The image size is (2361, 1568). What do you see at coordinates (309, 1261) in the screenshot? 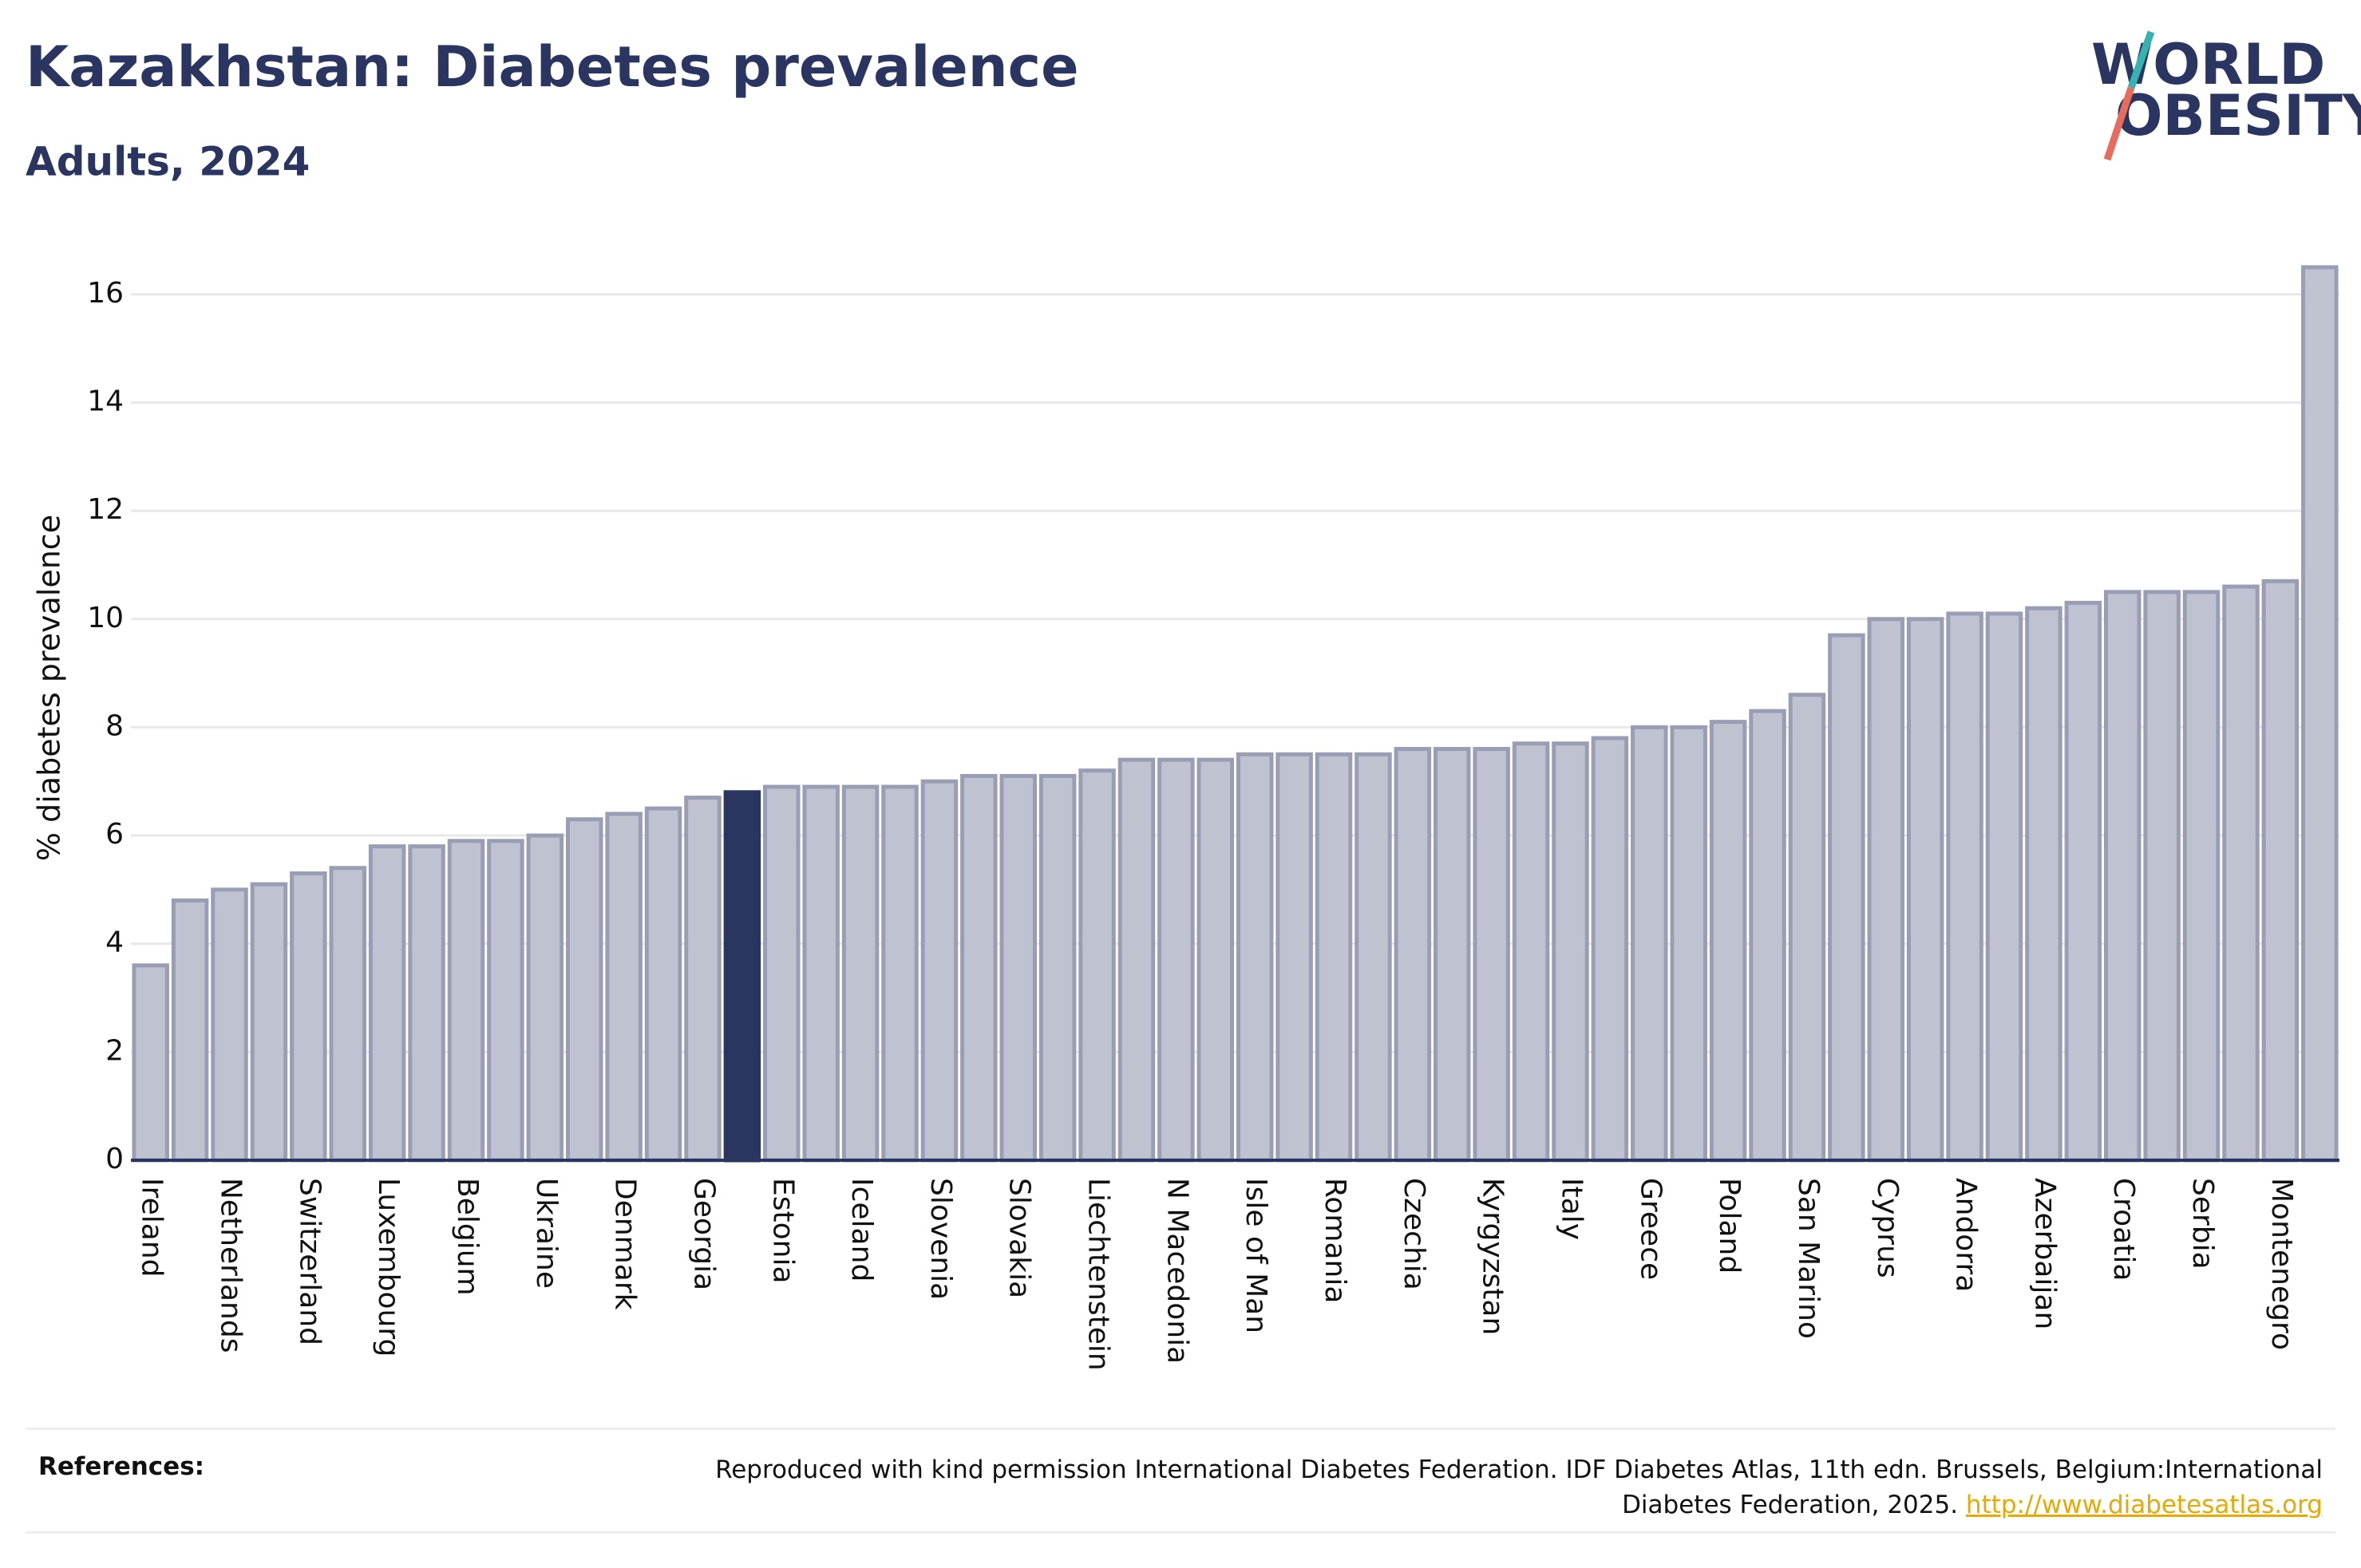
I see `x-tick-label: Switzerland` at bounding box center [309, 1261].